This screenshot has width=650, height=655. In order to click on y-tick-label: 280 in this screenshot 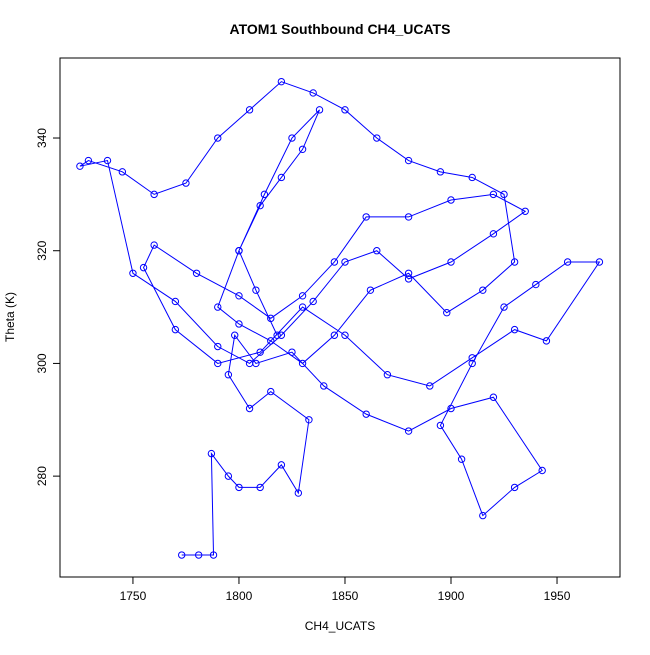, I will do `click(42, 476)`.